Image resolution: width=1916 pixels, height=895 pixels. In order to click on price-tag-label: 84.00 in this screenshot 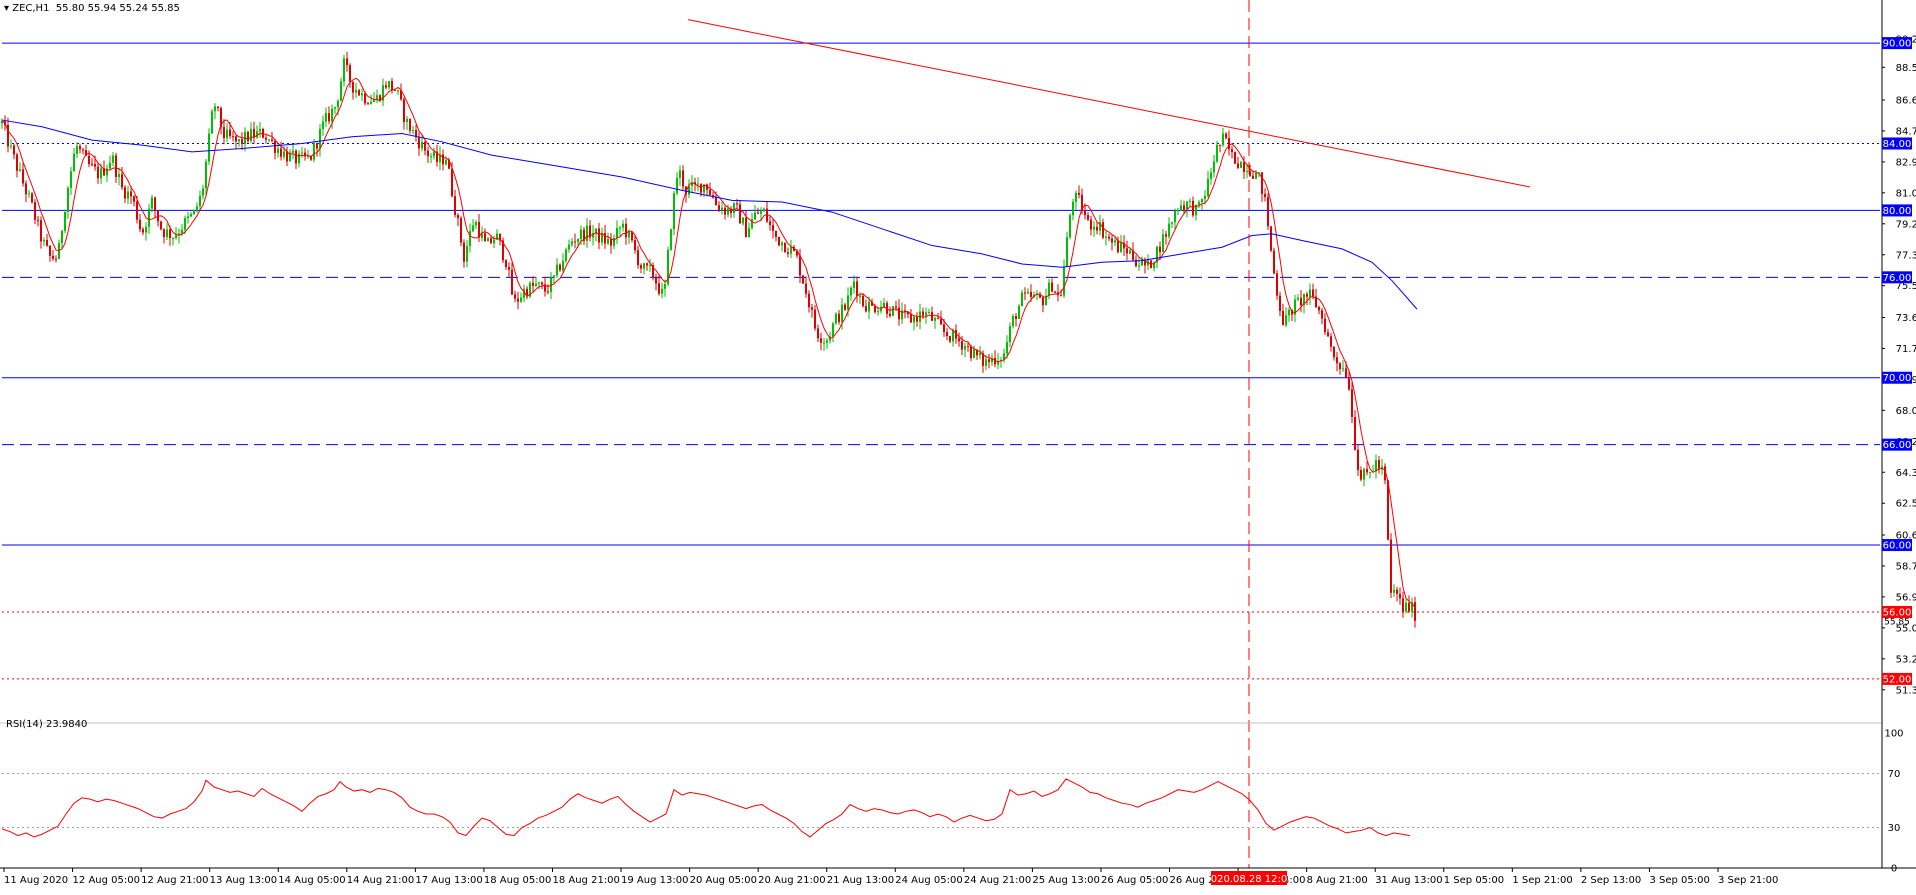, I will do `click(1897, 144)`.